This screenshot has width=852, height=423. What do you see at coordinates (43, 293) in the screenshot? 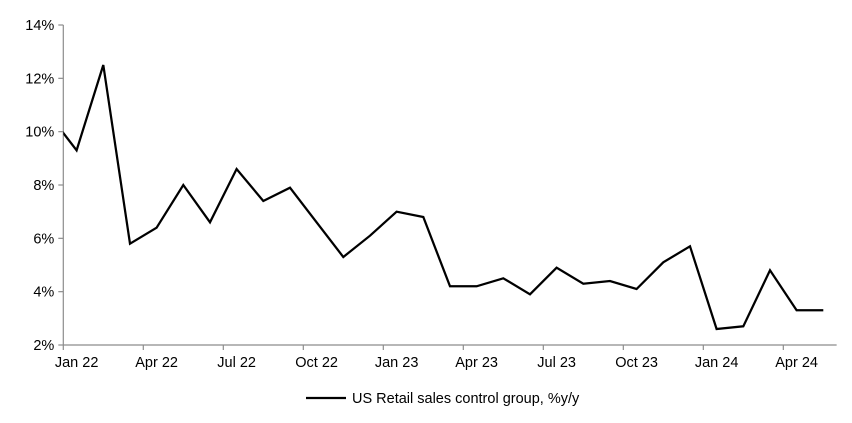
I see `y-axis-tick-label: 4%` at bounding box center [43, 293].